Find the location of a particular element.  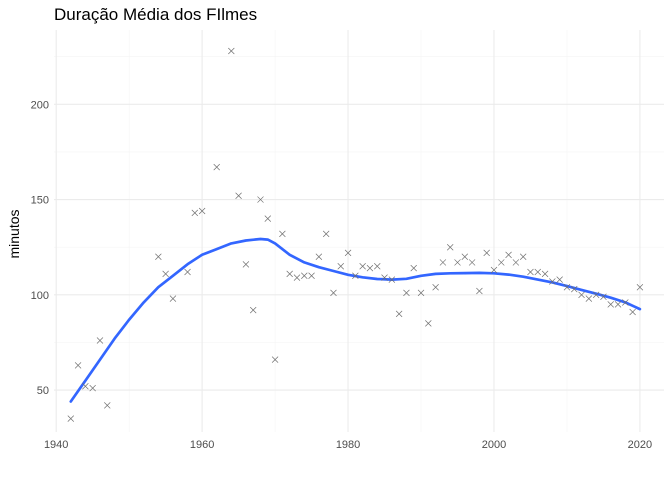

x-tick-label: 1960 is located at coordinates (202, 445).